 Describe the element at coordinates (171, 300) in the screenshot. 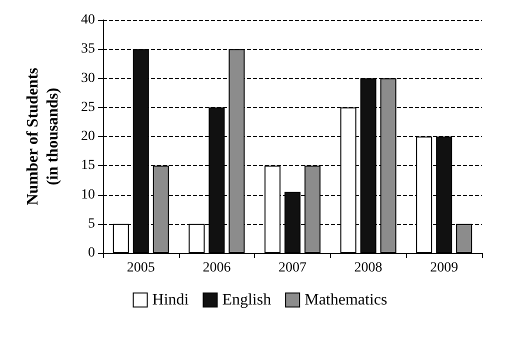

I see `legend-label: Hindi` at that location.